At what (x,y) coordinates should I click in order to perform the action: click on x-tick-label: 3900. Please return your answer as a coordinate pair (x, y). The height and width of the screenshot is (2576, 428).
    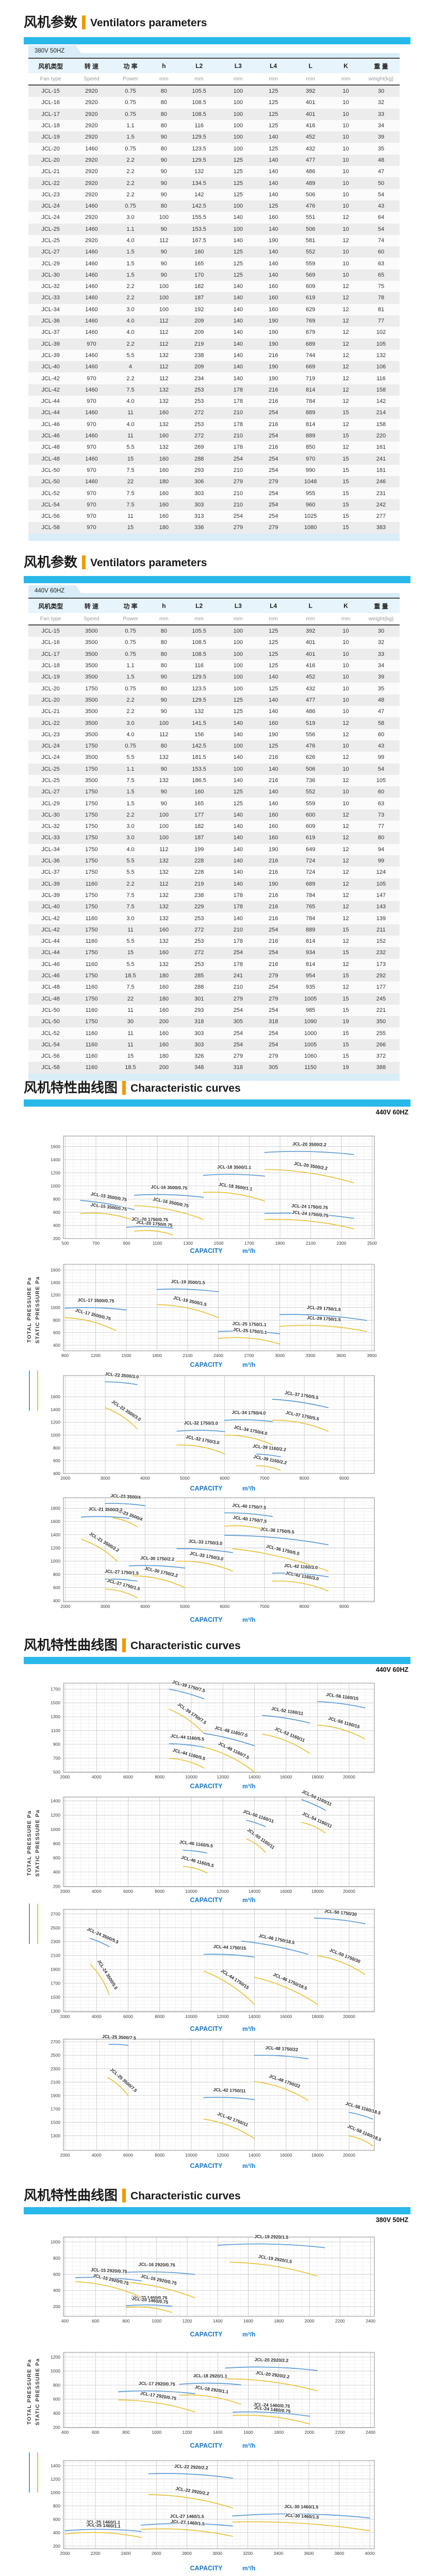
    Looking at the image, I should click on (372, 1356).